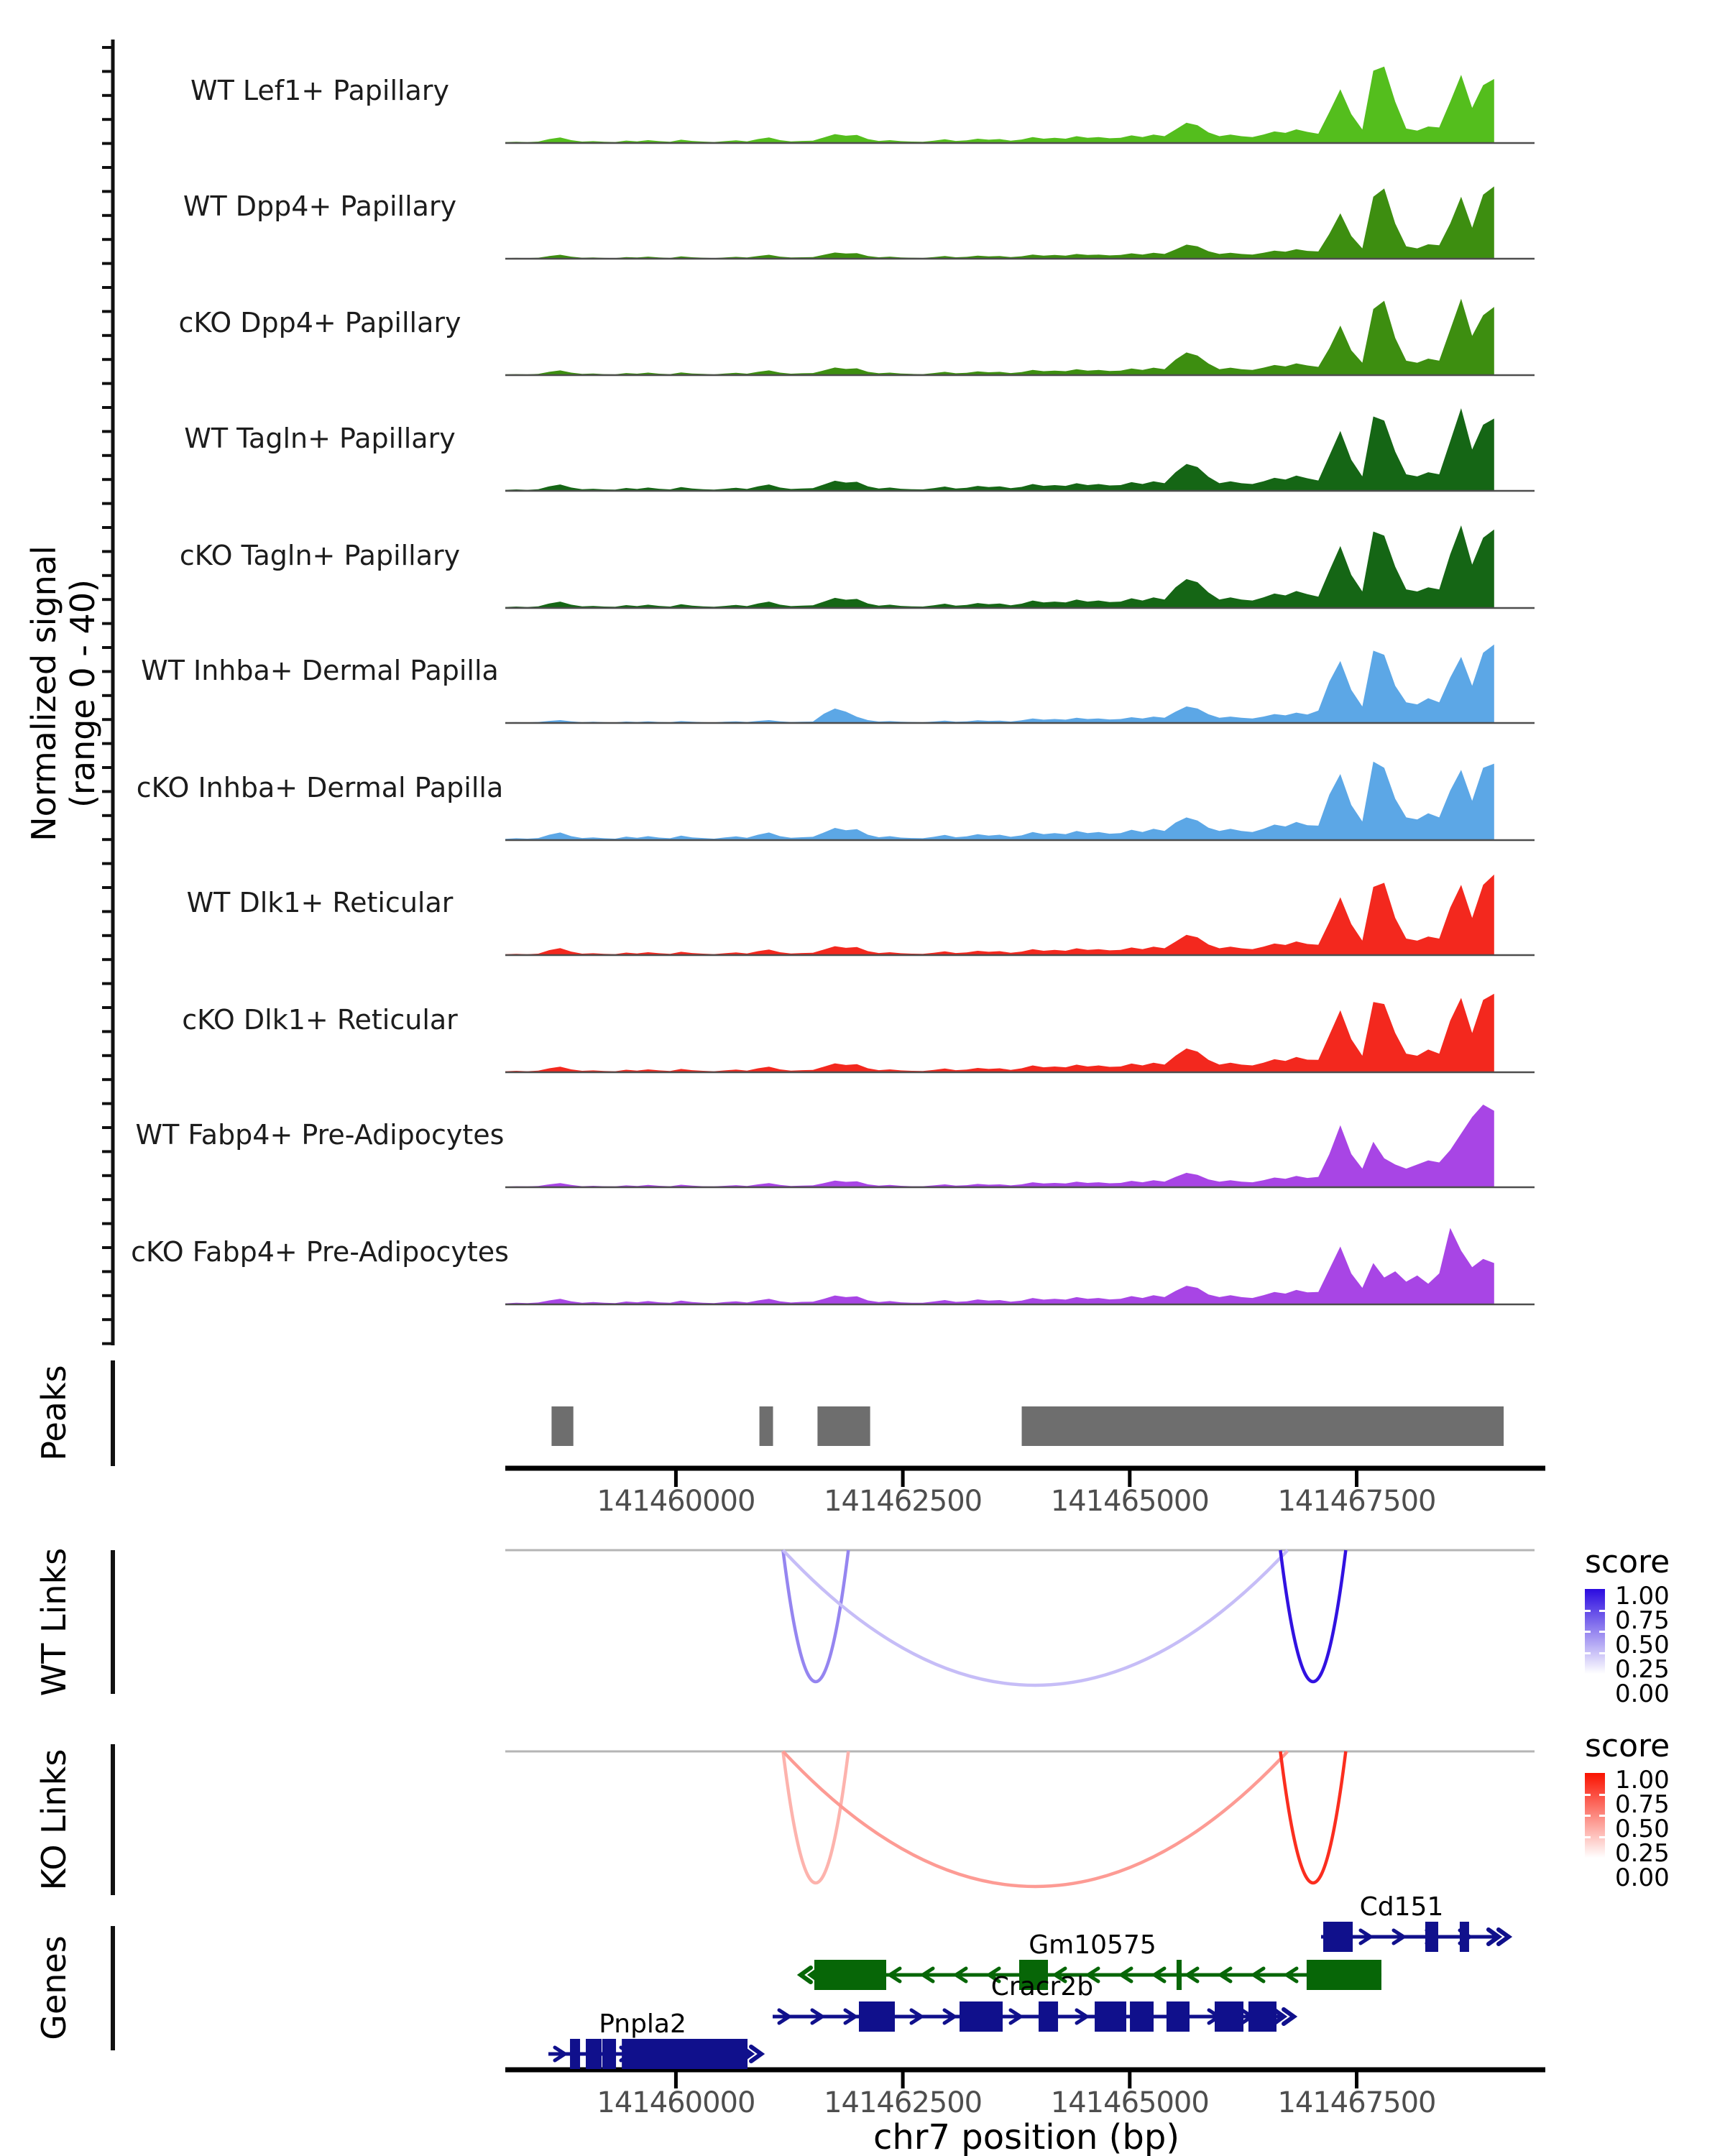  Describe the element at coordinates (1627, 1562) in the screenshot. I see `wt-legend-title: score` at that location.